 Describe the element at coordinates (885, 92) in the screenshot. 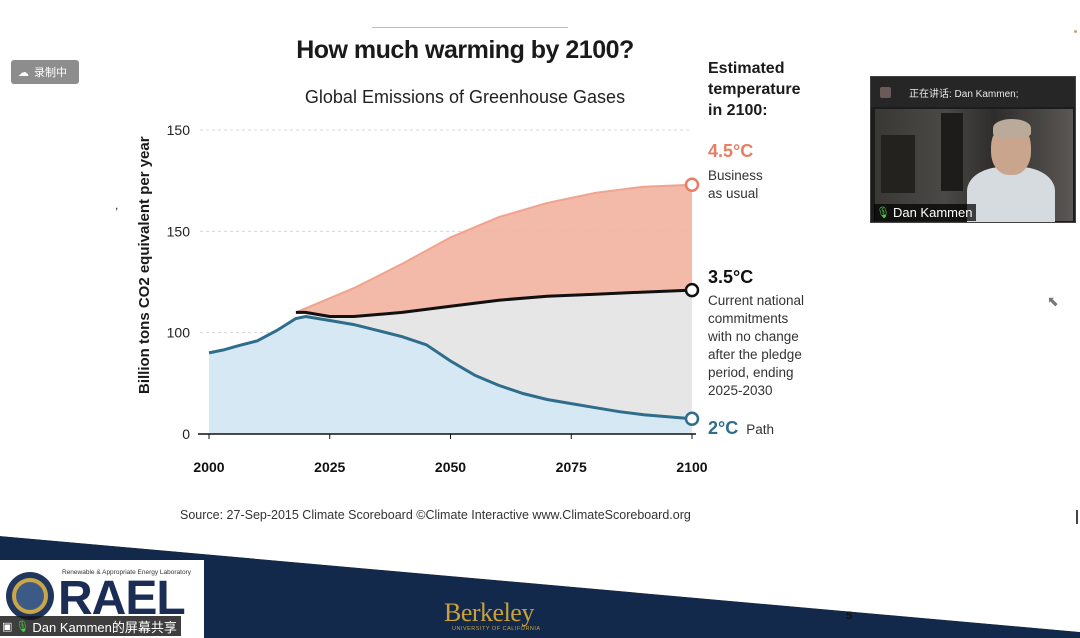

I see `avatar` at that location.